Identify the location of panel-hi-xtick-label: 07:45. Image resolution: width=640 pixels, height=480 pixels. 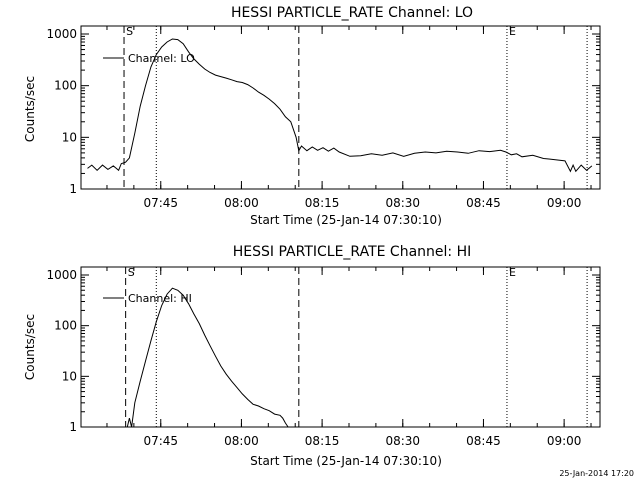
(160, 441).